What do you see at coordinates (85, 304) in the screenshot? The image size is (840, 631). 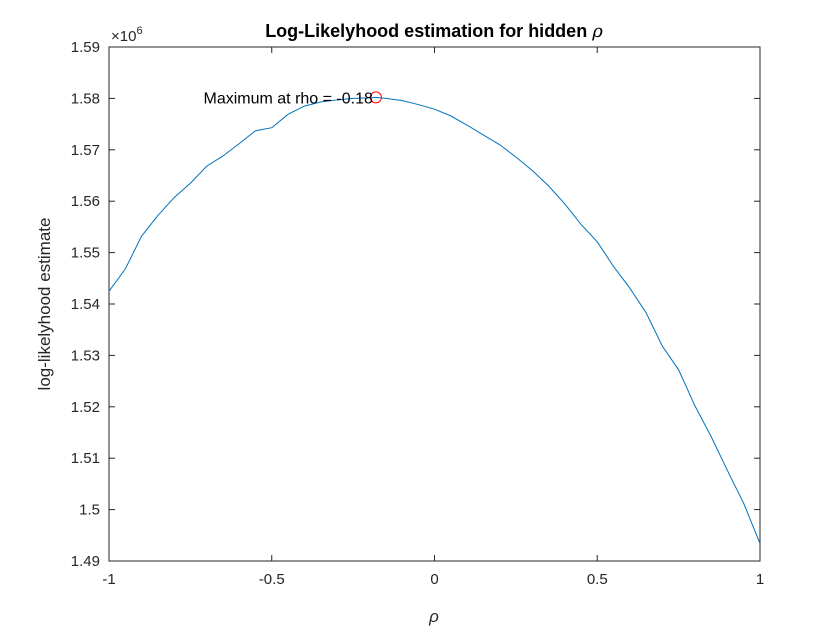 I see `y-tick-label: 1.54` at bounding box center [85, 304].